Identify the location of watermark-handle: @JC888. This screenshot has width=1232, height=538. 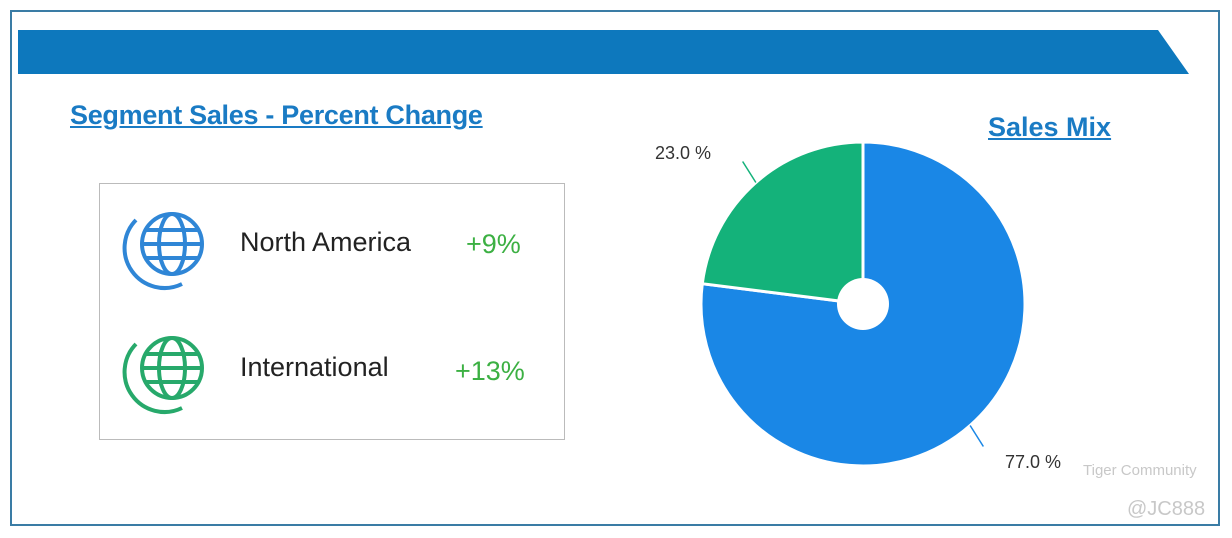
(1166, 509).